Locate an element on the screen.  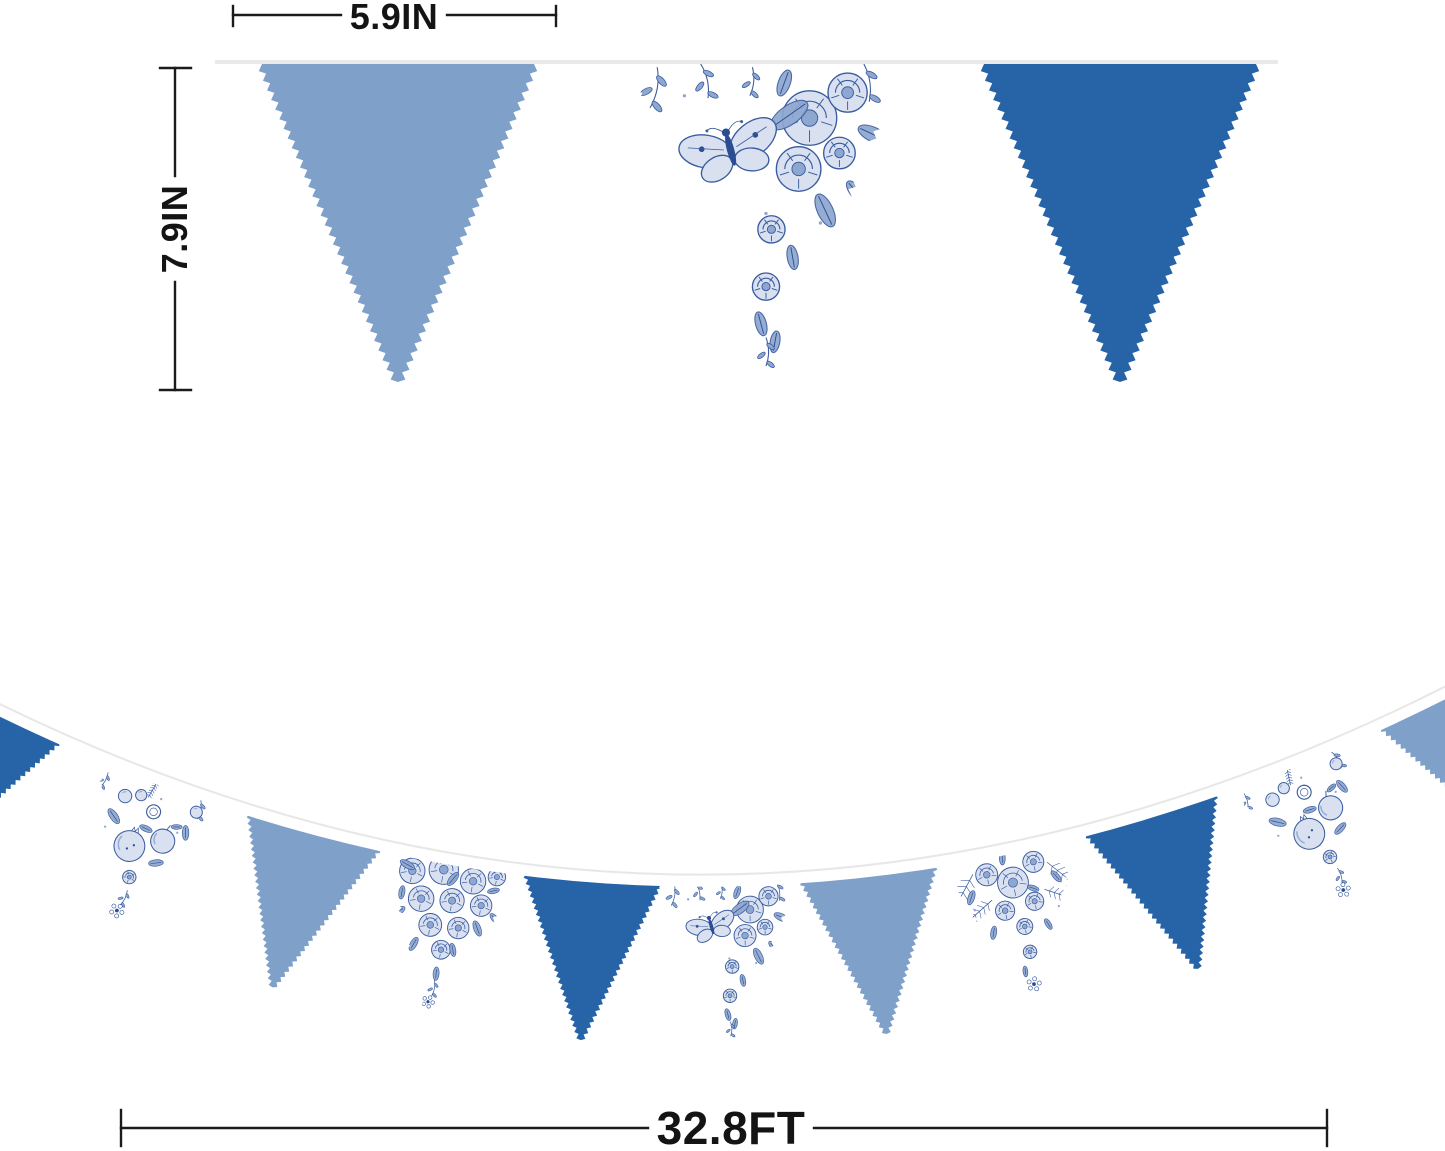
height-dimension-label: 7.9IN is located at coordinates (174, 229).